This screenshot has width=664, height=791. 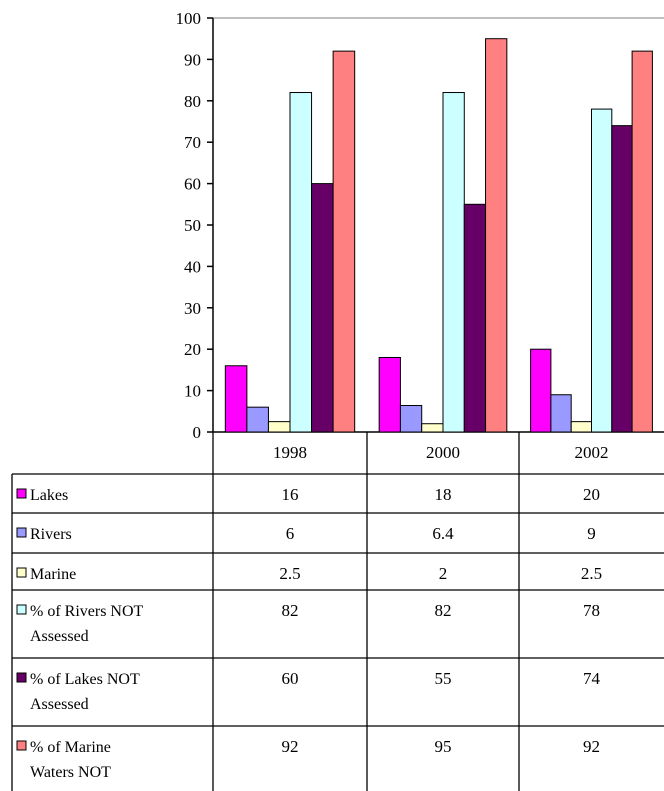 I want to click on x-tick-label: 1998, so click(x=290, y=452).